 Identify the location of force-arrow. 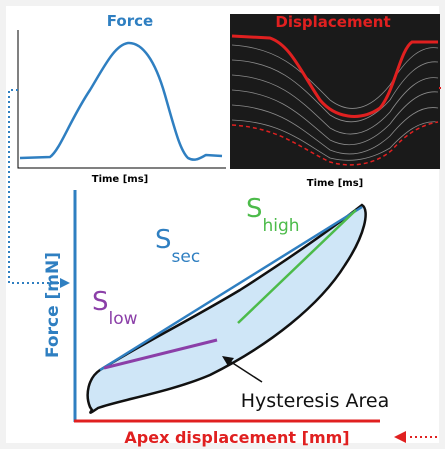
(65, 283).